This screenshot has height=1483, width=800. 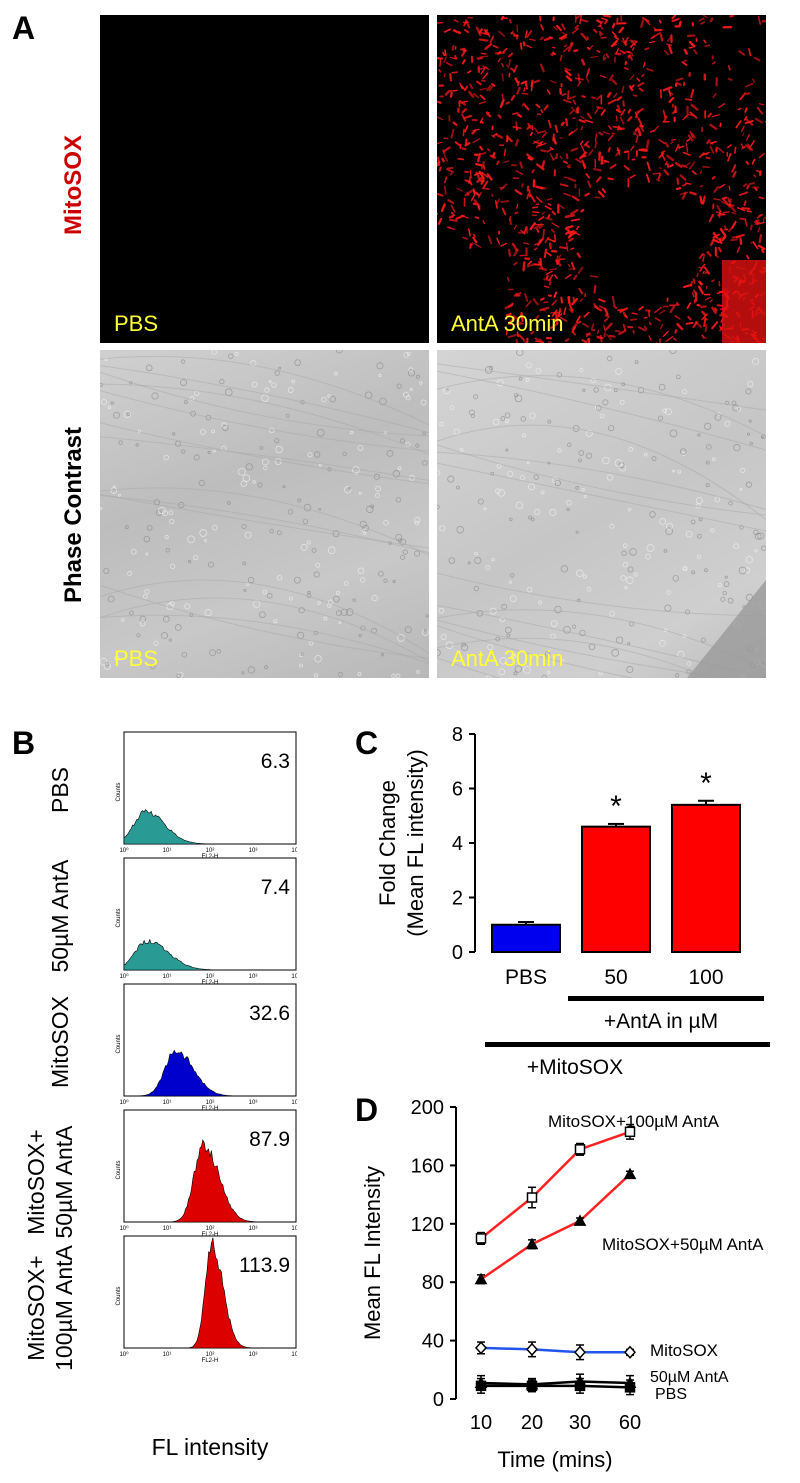 What do you see at coordinates (556, 1386) in the screenshot?
I see `series-line` at bounding box center [556, 1386].